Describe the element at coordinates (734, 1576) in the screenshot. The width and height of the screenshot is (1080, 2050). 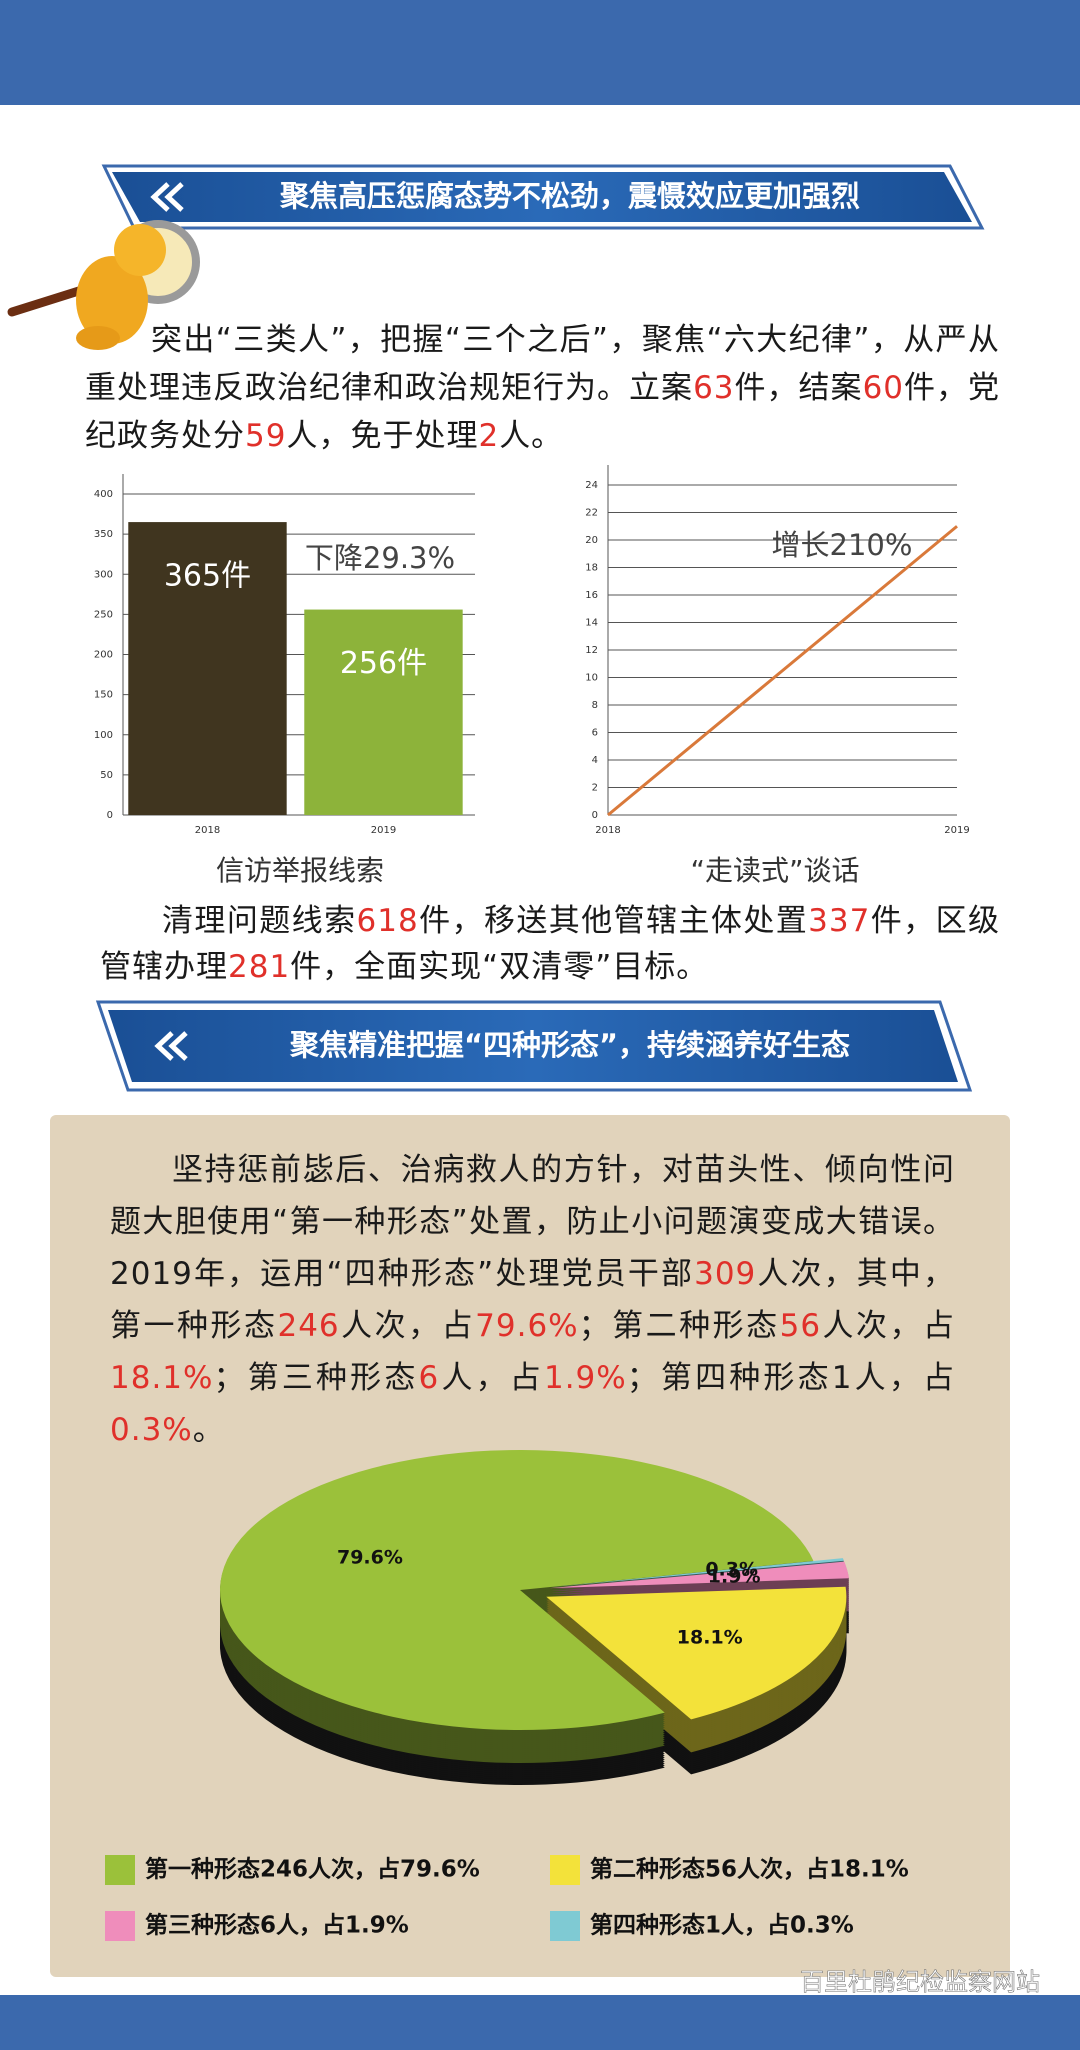
I see `value-label: 1.9%` at that location.